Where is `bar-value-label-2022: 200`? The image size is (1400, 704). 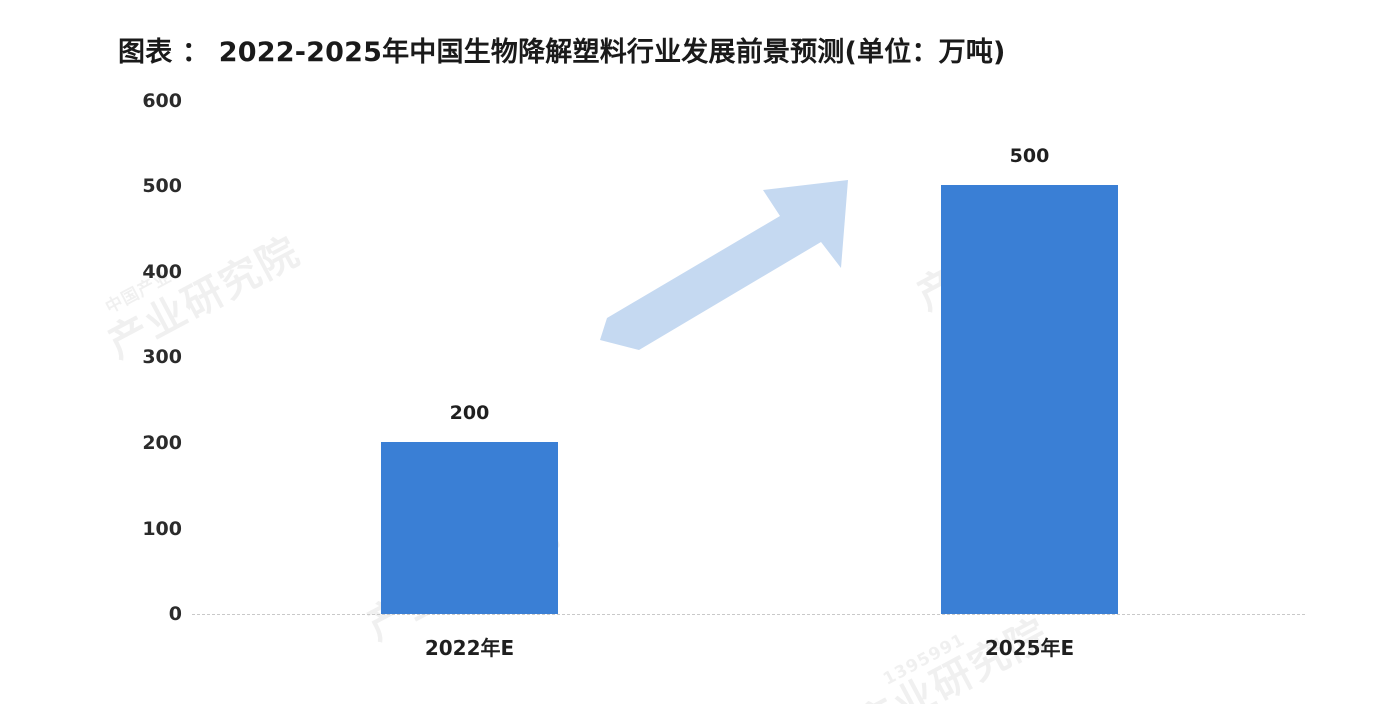 bar-value-label-2022: 200 is located at coordinates (469, 413).